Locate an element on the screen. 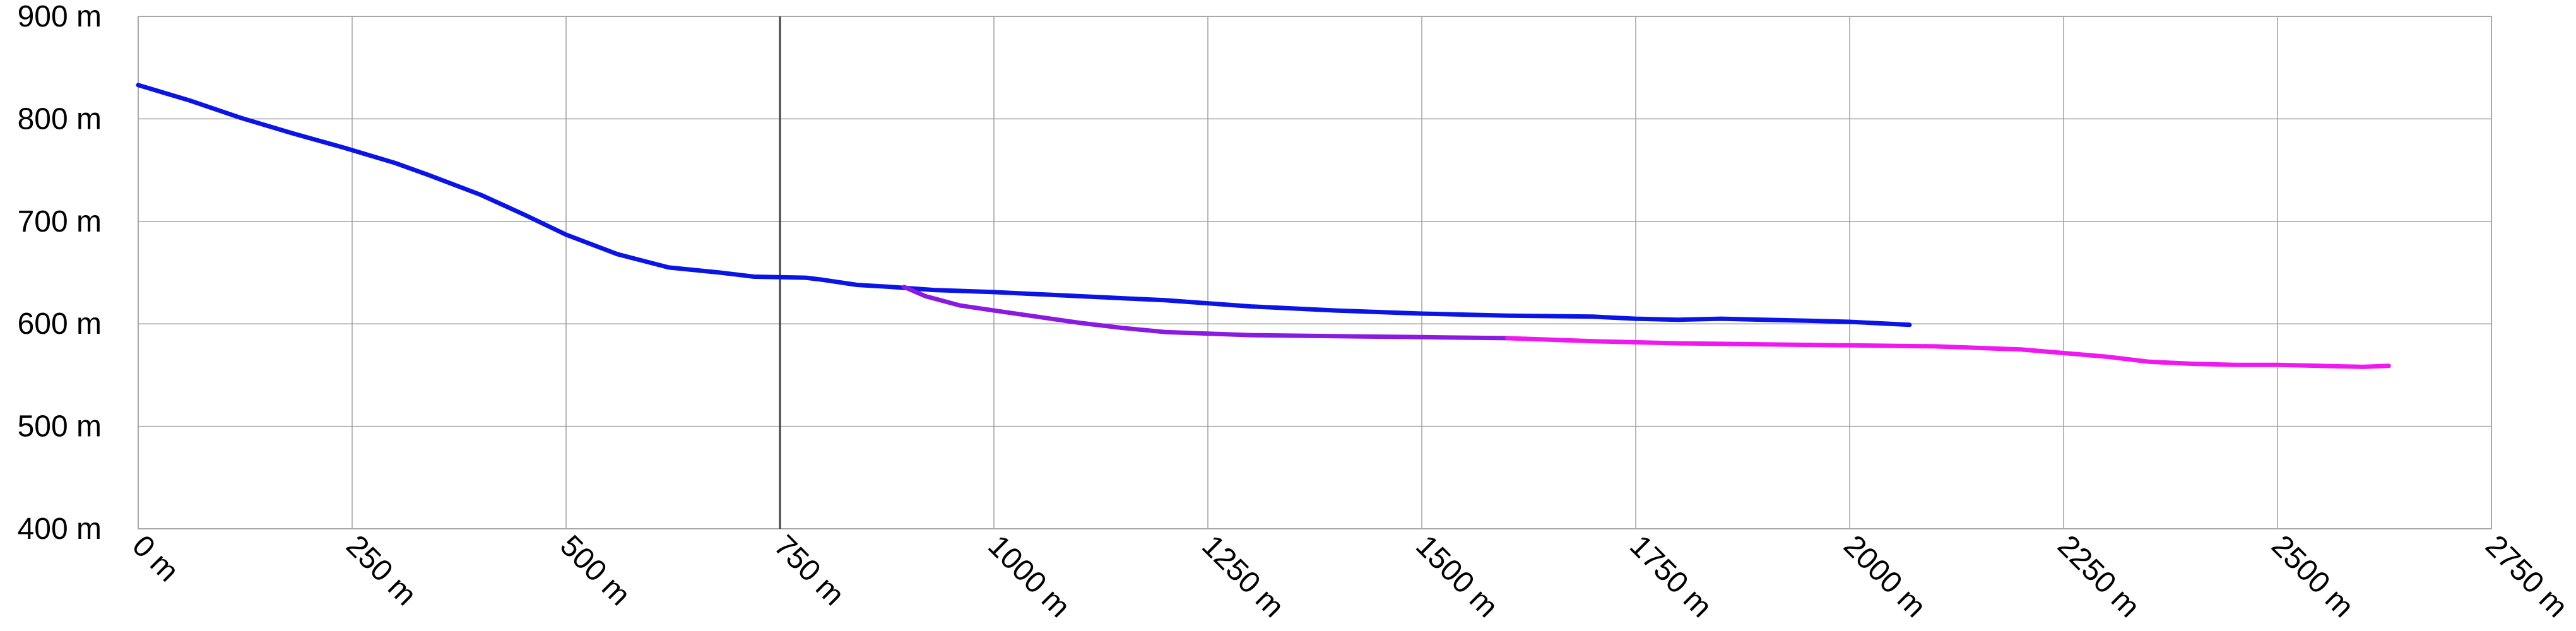 This screenshot has width=2576, height=631. y-tick-label: 400 m is located at coordinates (60, 529).